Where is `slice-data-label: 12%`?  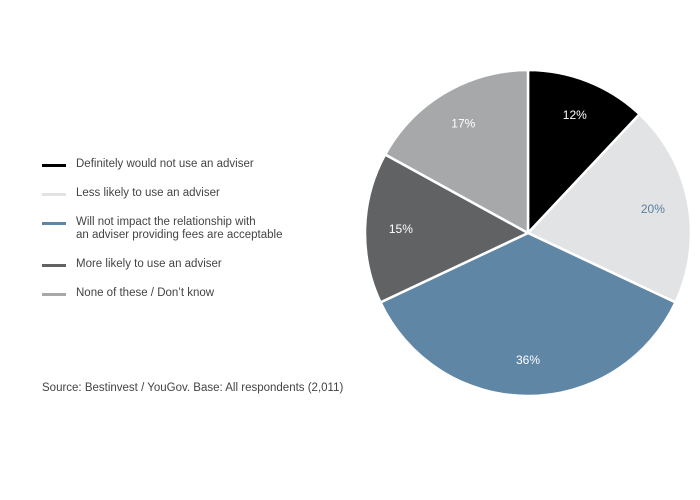
slice-data-label: 12% is located at coordinates (575, 115).